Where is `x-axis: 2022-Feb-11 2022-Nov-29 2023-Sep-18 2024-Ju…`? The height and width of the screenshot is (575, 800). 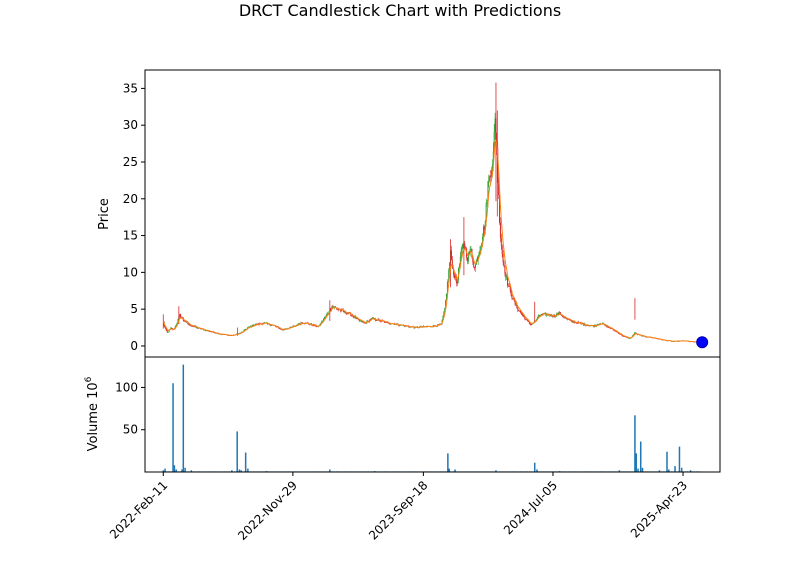
x-axis: 2022-Feb-11 2022-Nov-29 2023-Sep-18 2024-Ju… is located at coordinates (398, 507).